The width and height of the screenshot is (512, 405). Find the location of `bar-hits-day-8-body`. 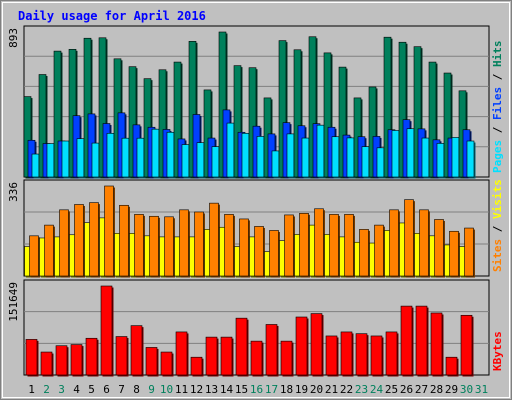

bar-hits-day-8-body is located at coordinates (132, 122).